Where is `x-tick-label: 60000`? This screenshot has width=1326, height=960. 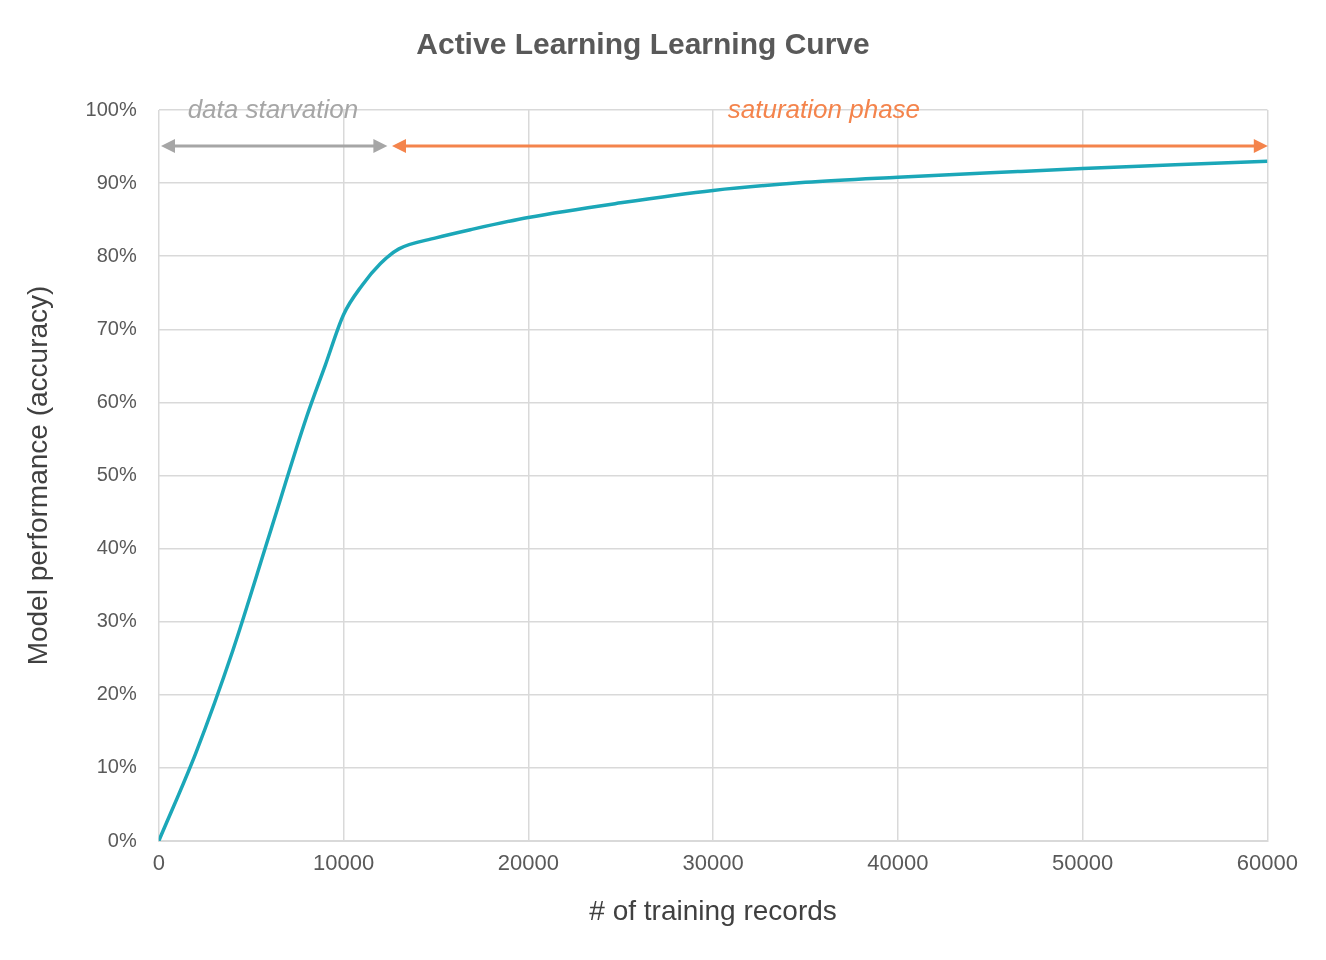
x-tick-label: 60000 is located at coordinates (1267, 863).